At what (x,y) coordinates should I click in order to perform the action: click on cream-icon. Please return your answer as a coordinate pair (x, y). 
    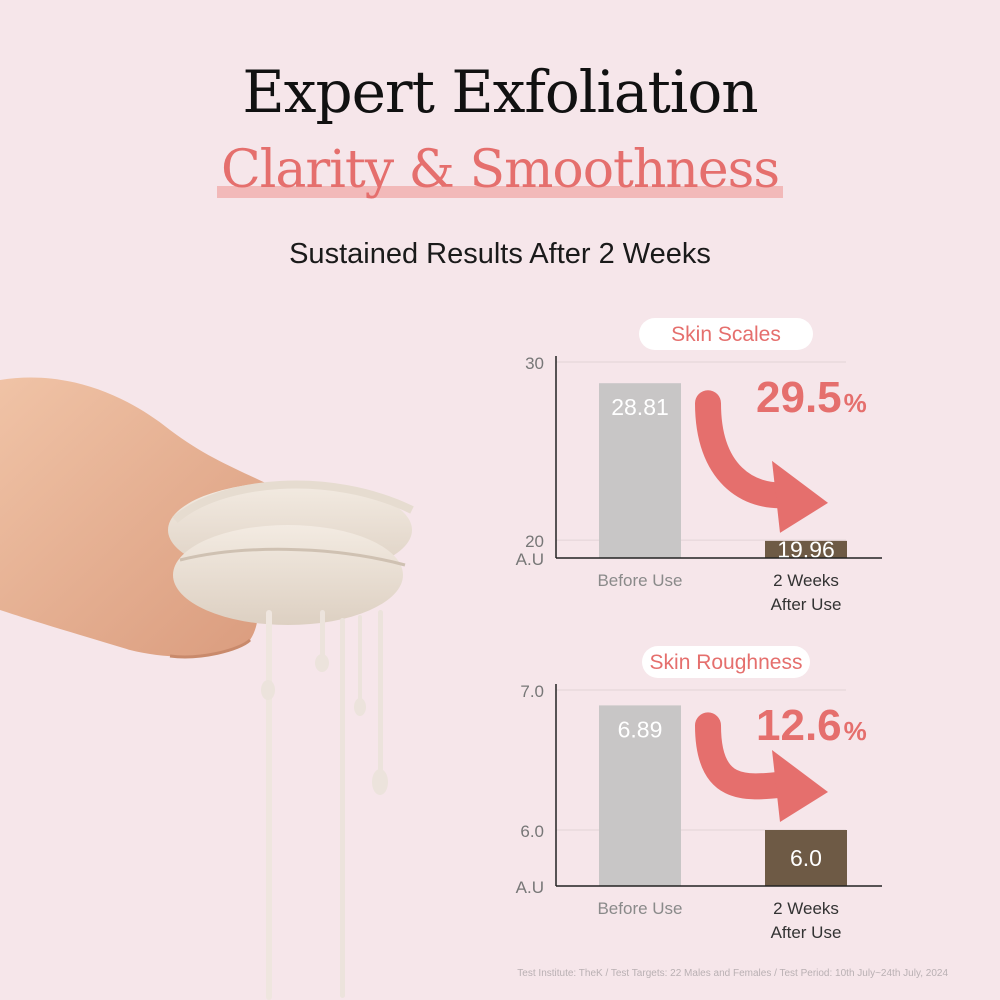
    Looking at the image, I should click on (291, 740).